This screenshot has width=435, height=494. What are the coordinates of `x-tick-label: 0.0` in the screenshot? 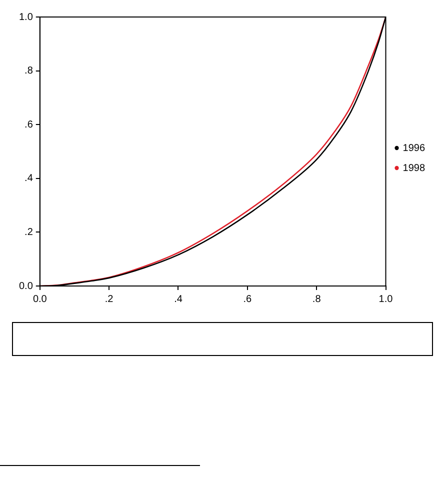 It's located at (40, 299).